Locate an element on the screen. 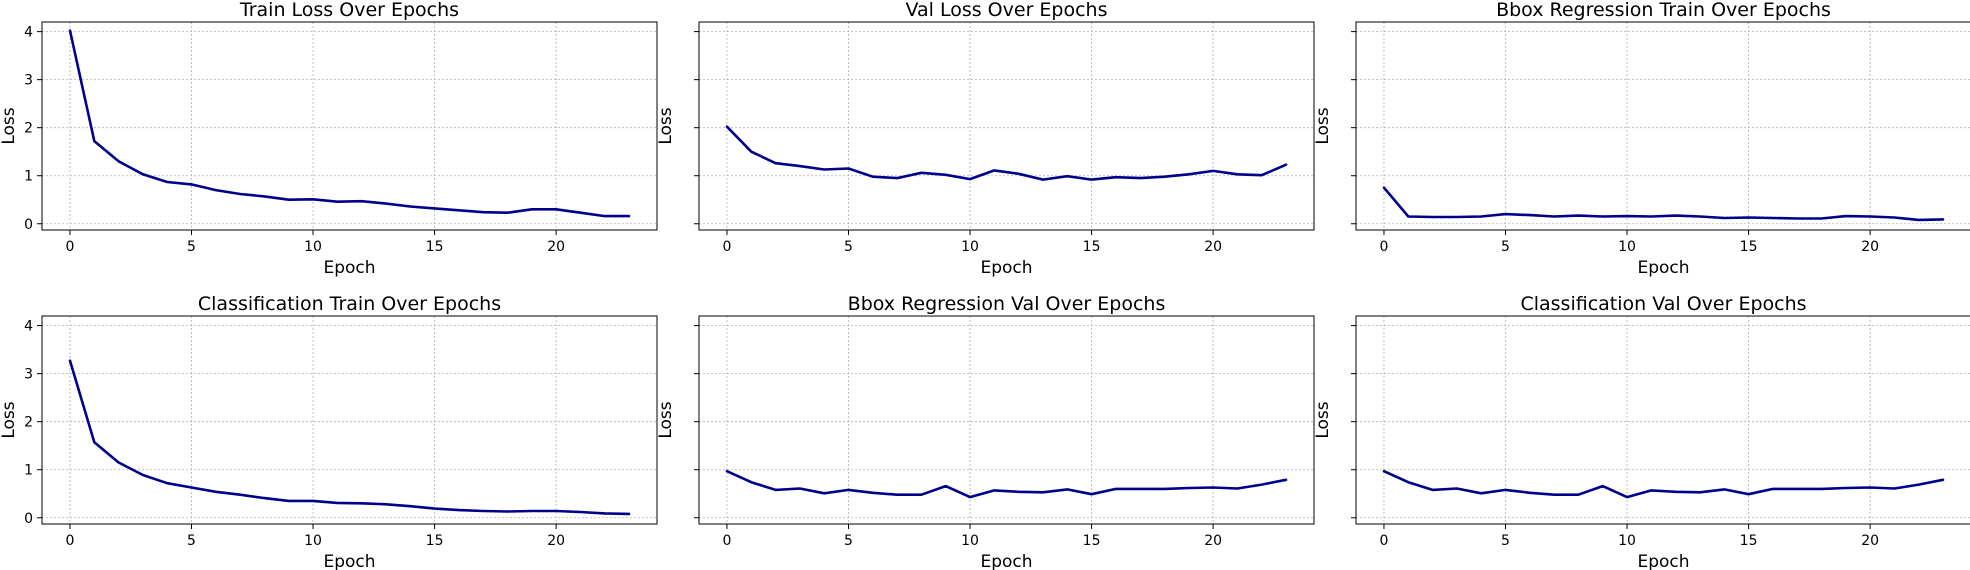  y-tick-label: 1 is located at coordinates (28, 177).